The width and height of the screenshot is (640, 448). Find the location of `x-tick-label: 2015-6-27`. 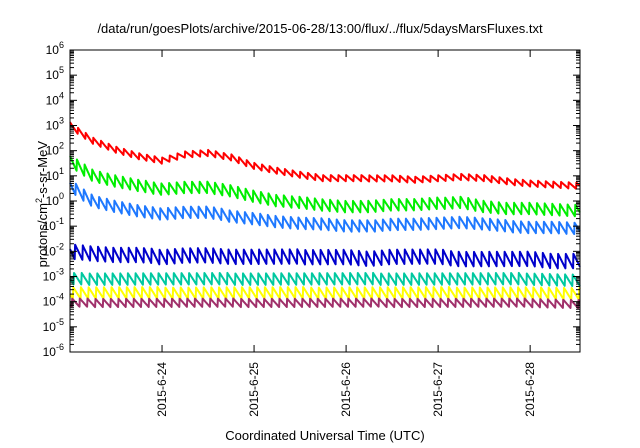

x-tick-label: 2015-6-27 is located at coordinates (438, 389).